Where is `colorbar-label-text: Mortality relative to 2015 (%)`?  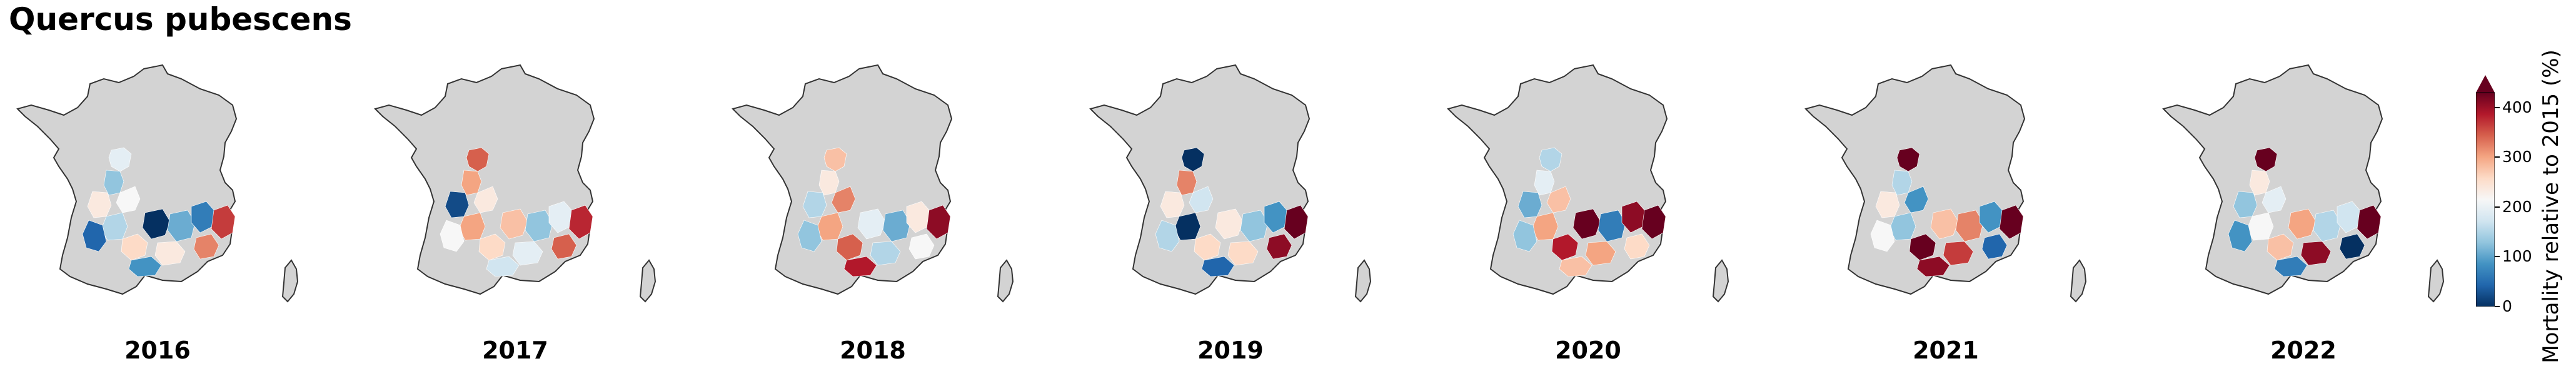
colorbar-label-text: Mortality relative to 2015 (%) is located at coordinates (2550, 206).